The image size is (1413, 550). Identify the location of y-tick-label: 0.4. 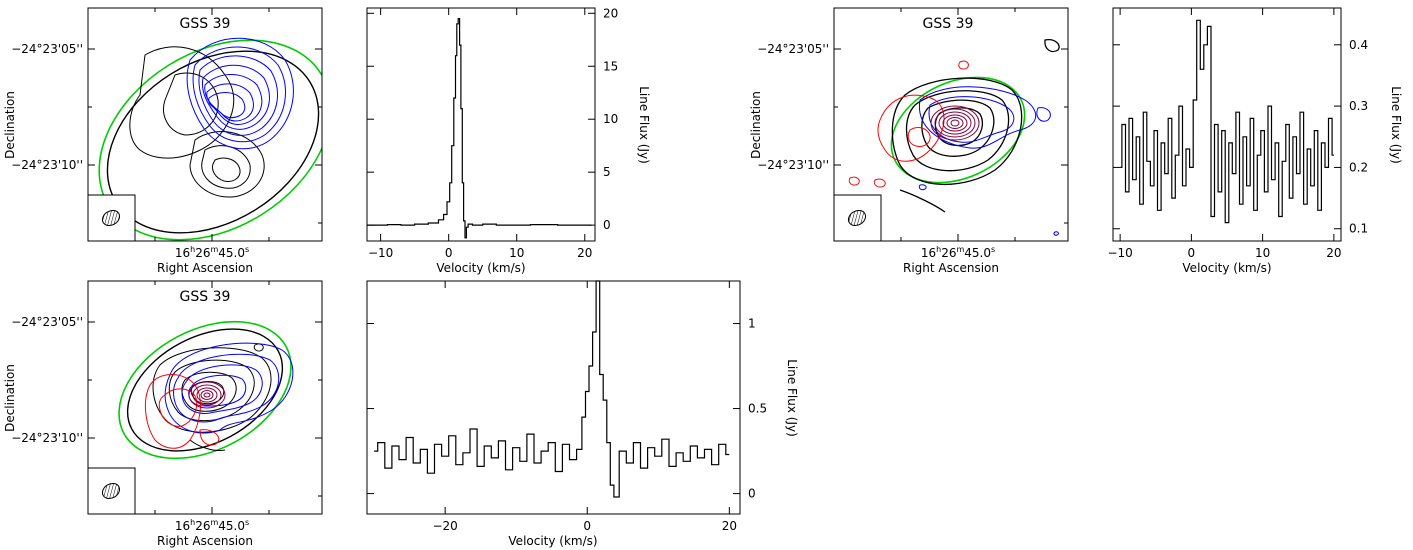
(1358, 45).